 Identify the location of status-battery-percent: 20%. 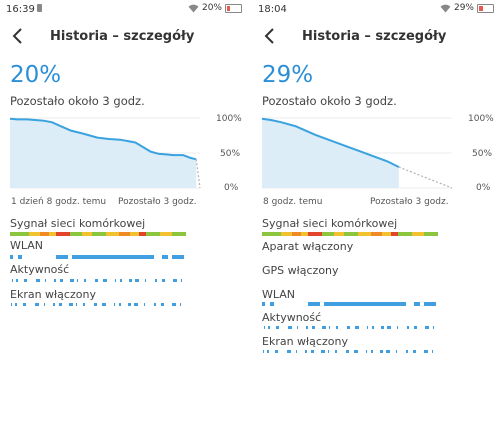
(211, 8).